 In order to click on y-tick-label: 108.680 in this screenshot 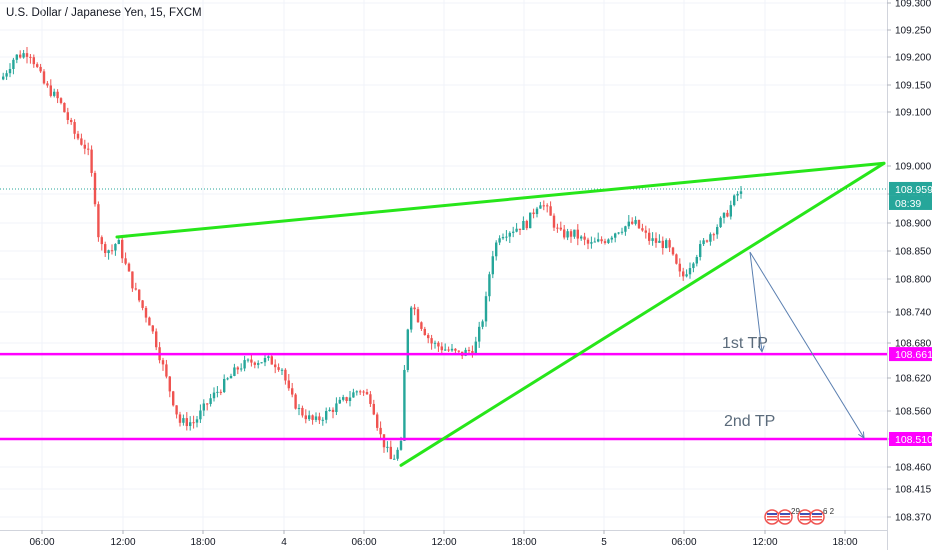, I will do `click(913, 344)`.